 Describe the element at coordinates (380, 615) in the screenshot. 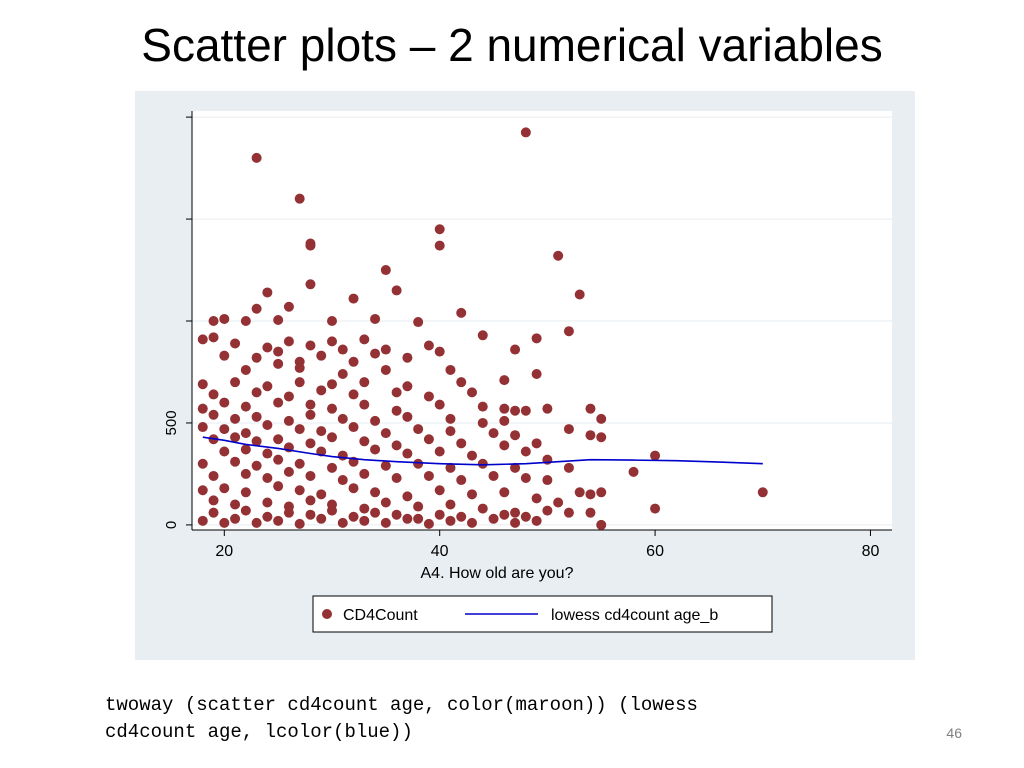

I see `legend-label-cd4count: CD4Count` at that location.